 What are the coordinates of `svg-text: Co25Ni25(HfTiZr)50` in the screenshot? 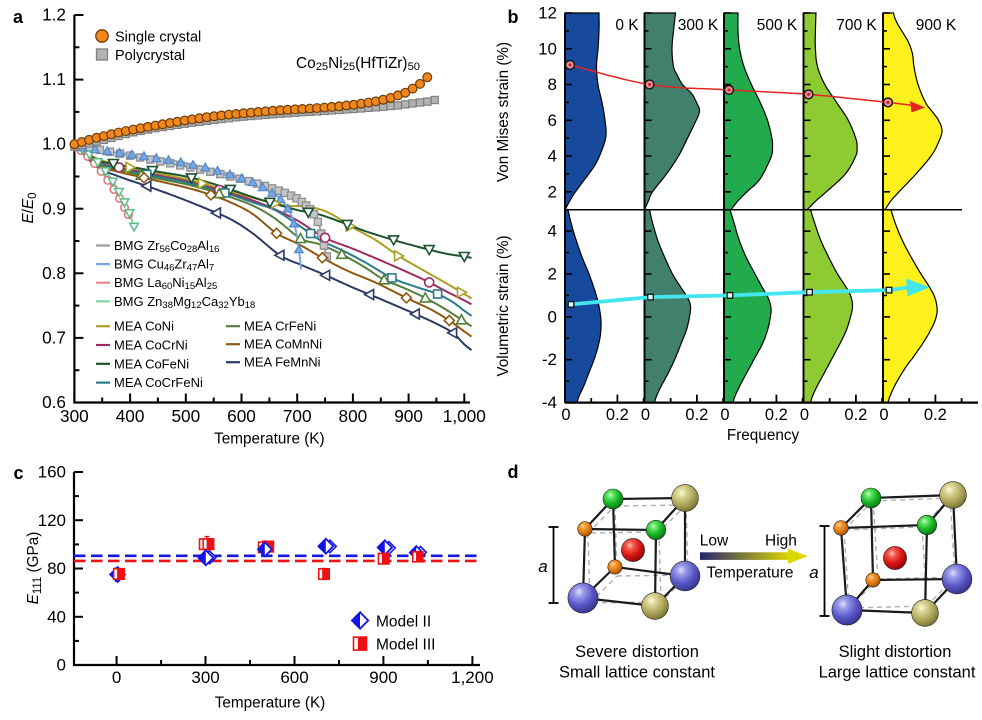 It's located at (358, 64).